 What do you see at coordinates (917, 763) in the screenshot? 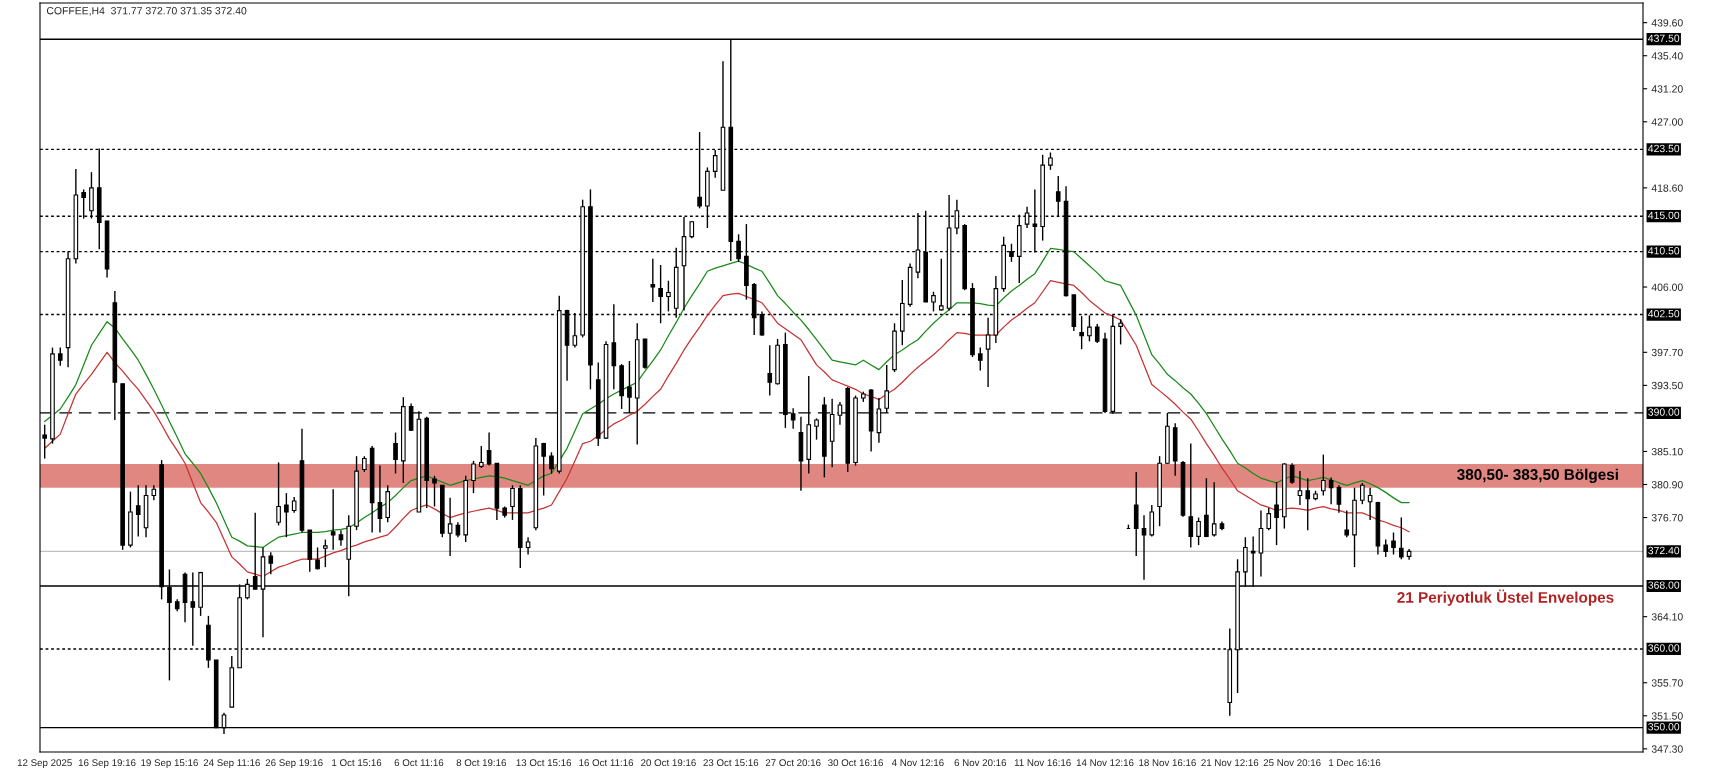
I see `x-tick-label: 4 Nov 12:16` at bounding box center [917, 763].